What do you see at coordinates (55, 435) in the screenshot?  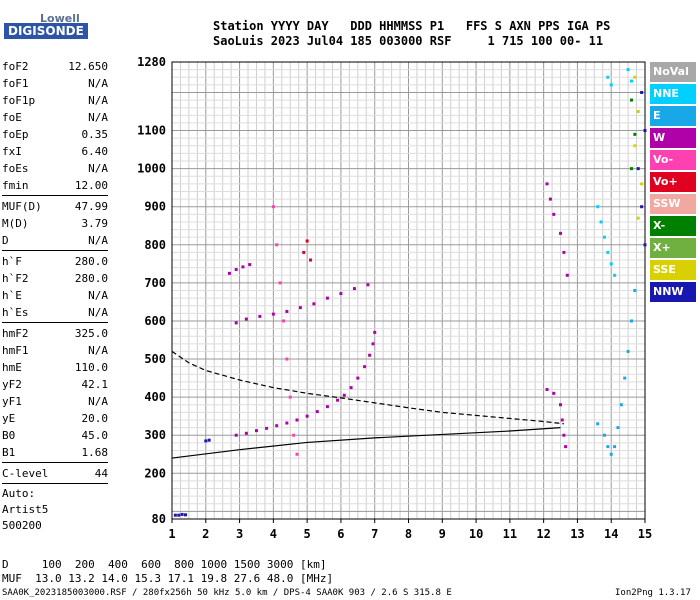 I see `param-row: B0 45.0` at bounding box center [55, 435].